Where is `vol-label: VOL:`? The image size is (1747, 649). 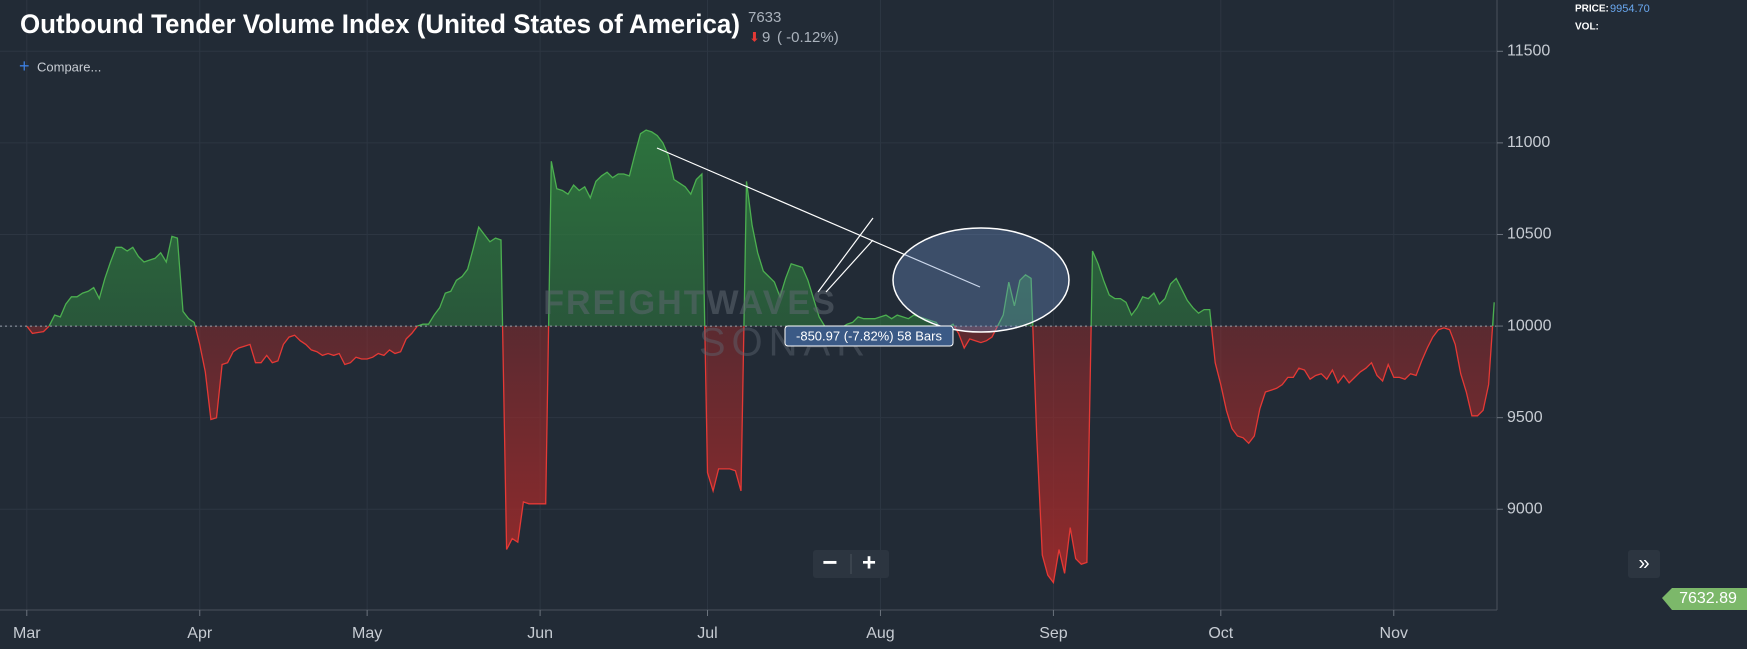 vol-label: VOL: is located at coordinates (1587, 27).